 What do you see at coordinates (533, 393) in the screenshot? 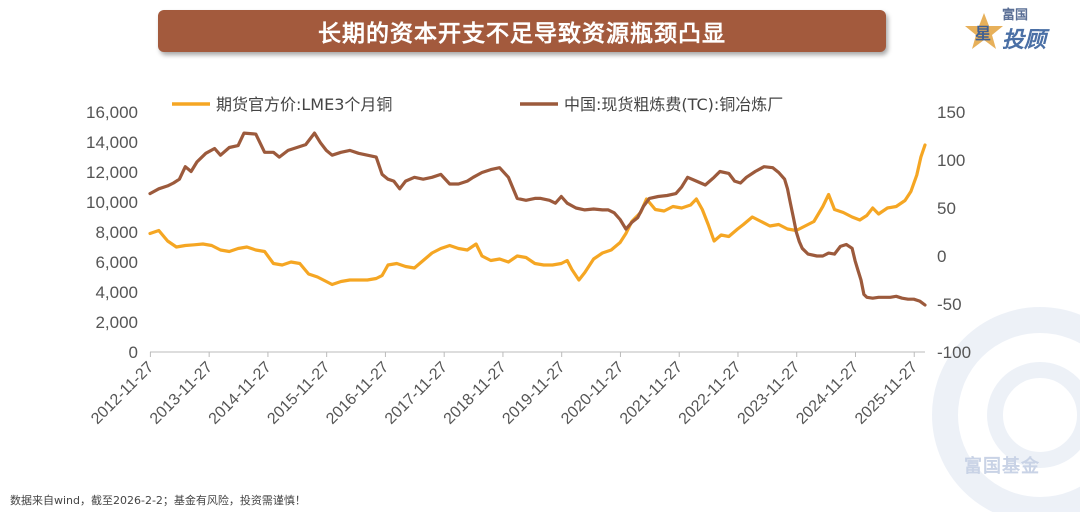
I see `x-tick-label: 2019-11-27` at bounding box center [533, 393].